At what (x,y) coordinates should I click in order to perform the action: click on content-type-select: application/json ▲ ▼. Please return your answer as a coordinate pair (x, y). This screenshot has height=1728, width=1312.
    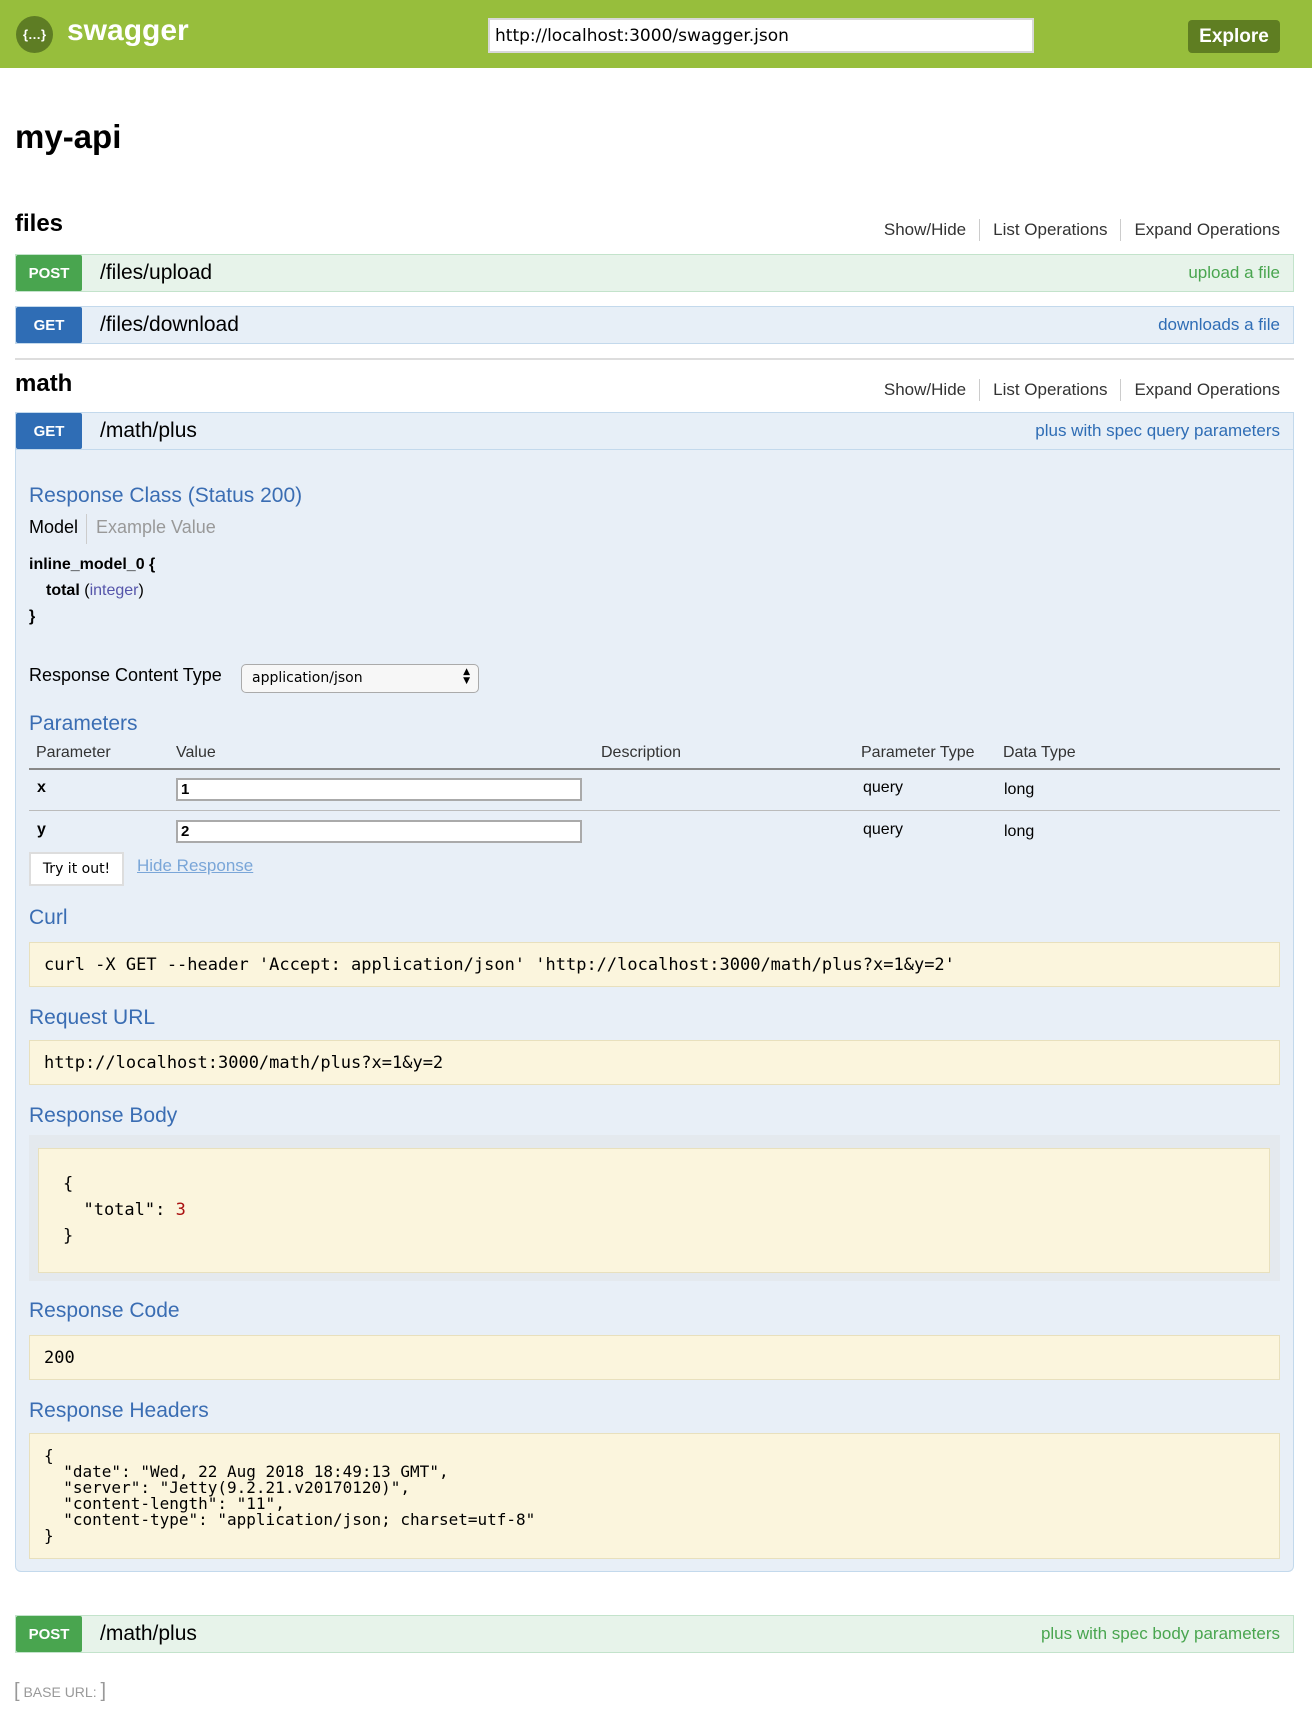
    Looking at the image, I should click on (360, 678).